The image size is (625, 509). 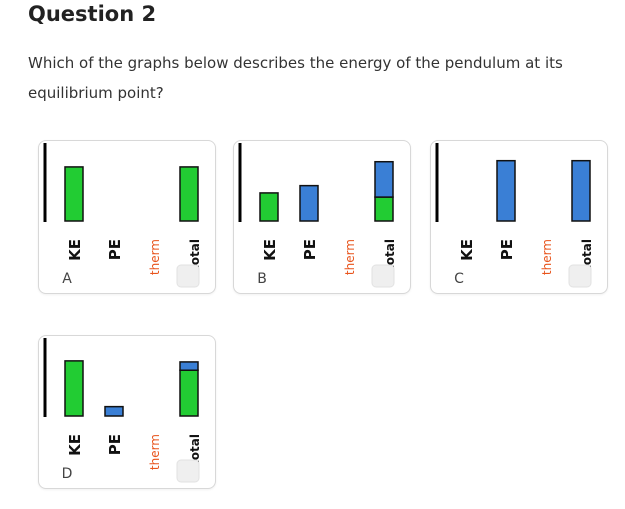 I want to click on option-letter: A, so click(x=67, y=279).